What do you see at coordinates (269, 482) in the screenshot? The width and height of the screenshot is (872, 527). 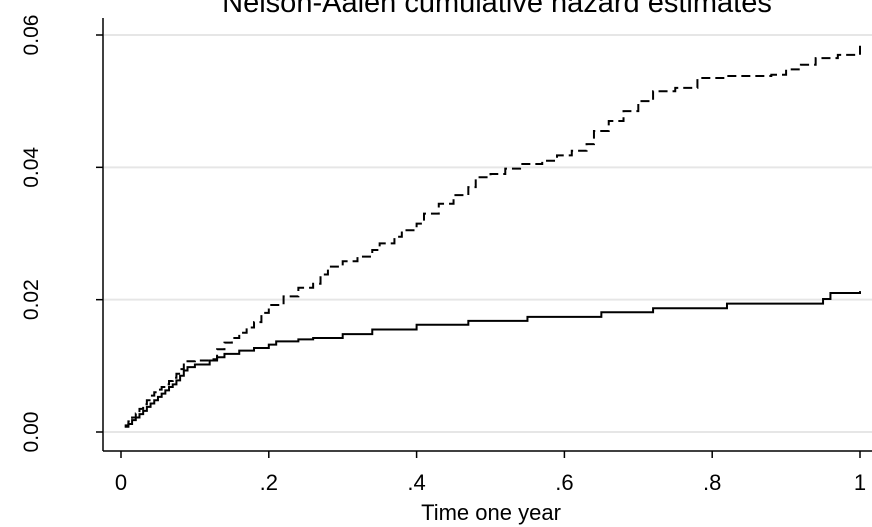 I see `x-tick-label: .2` at bounding box center [269, 482].